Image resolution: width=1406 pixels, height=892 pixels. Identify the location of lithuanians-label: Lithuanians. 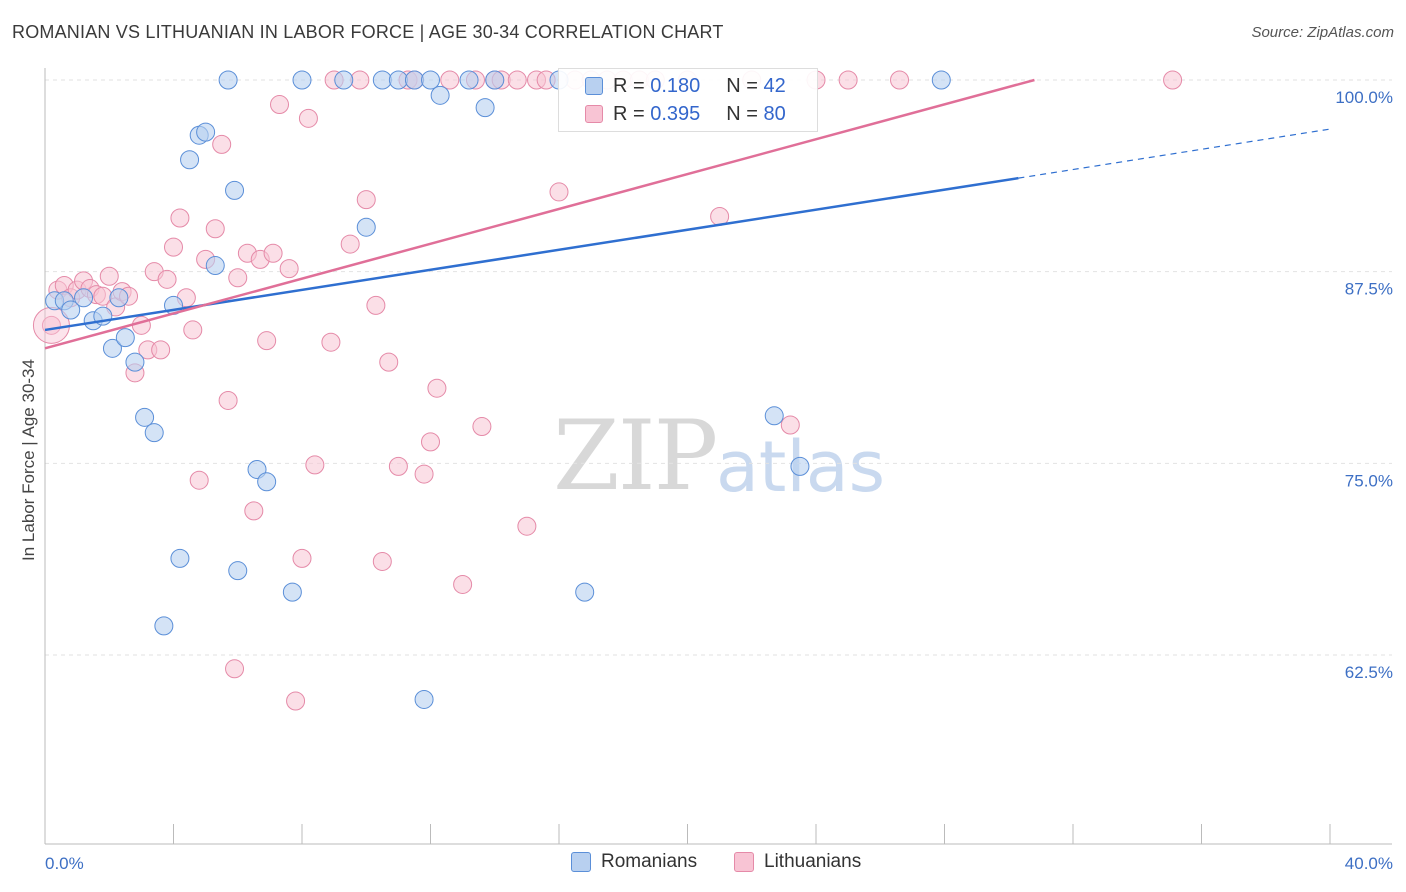
(813, 861).